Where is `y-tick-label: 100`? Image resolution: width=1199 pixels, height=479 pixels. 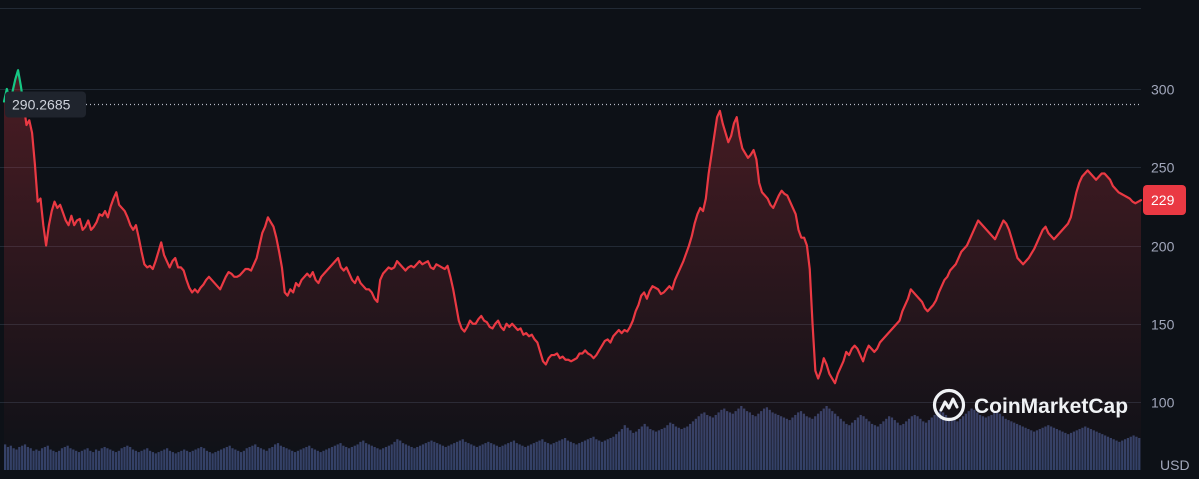
y-tick-label: 100 is located at coordinates (1163, 403).